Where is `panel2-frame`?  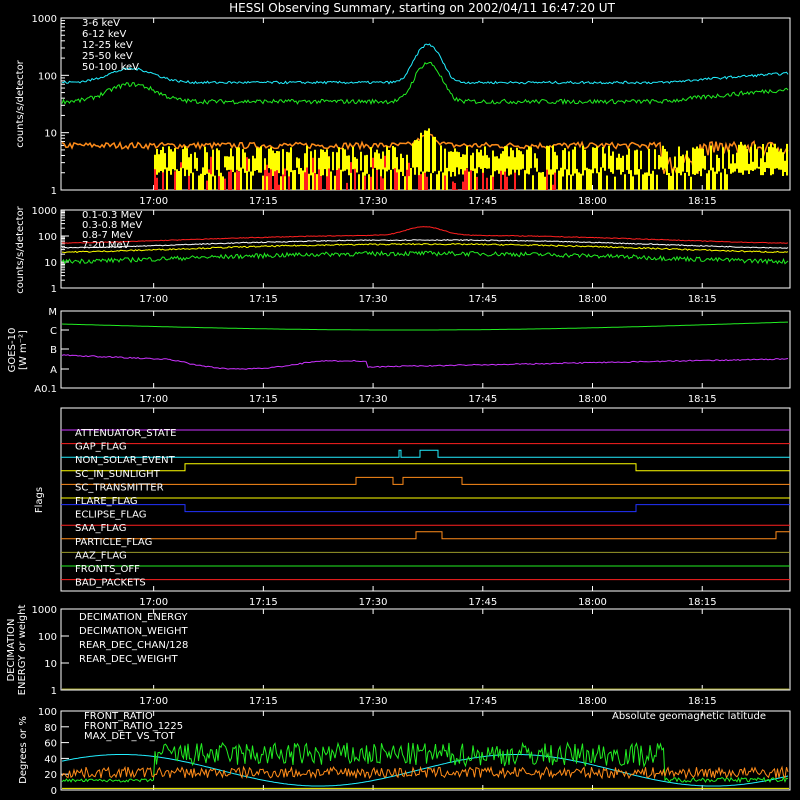 panel2-frame is located at coordinates (425, 249).